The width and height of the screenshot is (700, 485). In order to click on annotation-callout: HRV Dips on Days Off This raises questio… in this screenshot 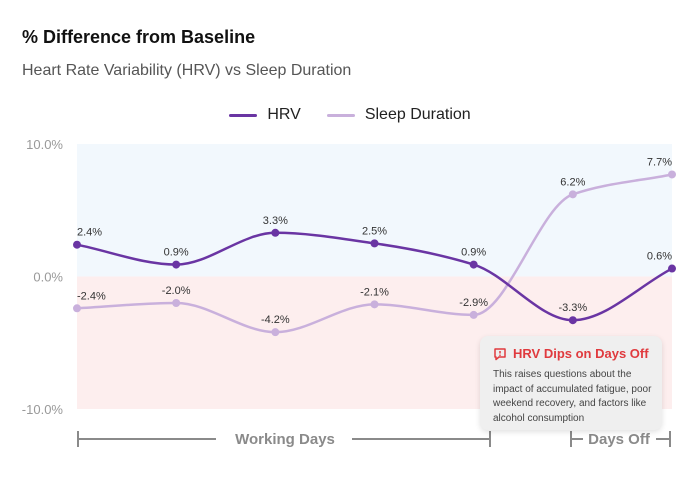, I will do `click(571, 383)`.